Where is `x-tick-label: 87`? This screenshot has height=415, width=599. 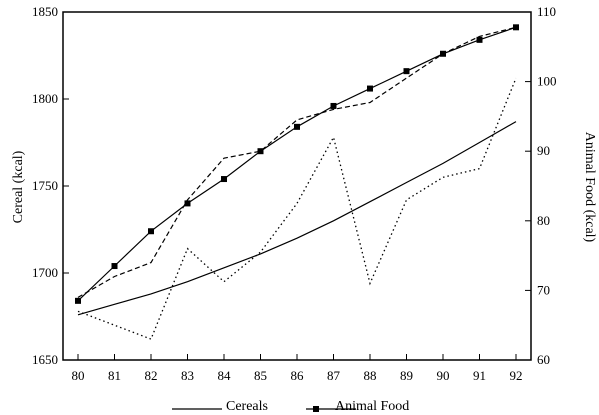
x-tick-label: 87 is located at coordinates (334, 375).